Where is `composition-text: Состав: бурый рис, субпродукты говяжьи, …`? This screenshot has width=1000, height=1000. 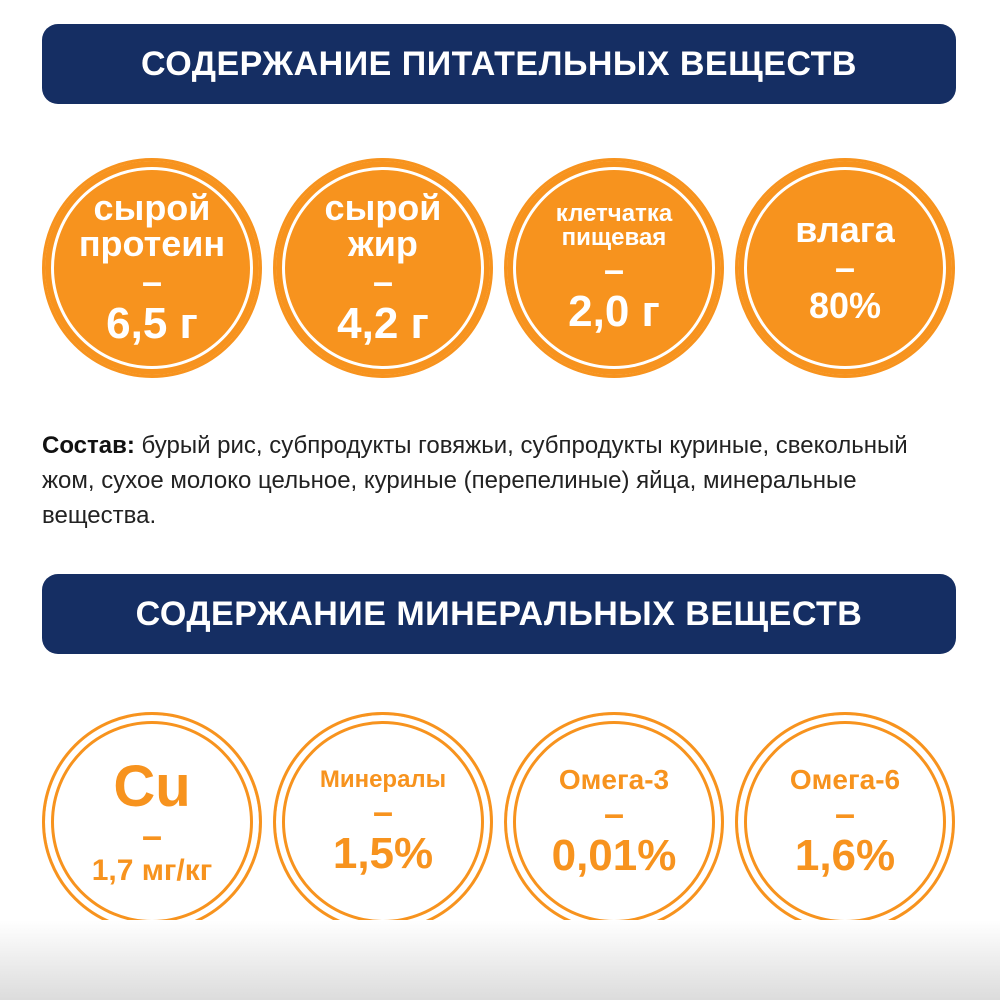 composition-text: Состав: бурый рис, субпродукты говяжьи, … is located at coordinates (492, 480).